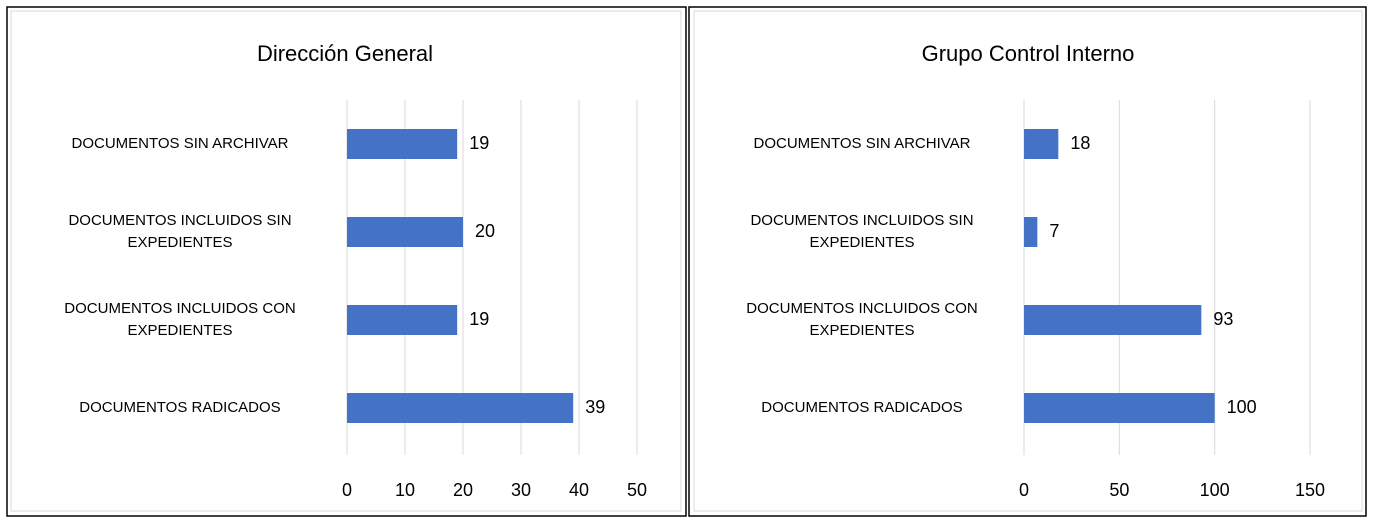 The image size is (1373, 522). What do you see at coordinates (1054, 231) in the screenshot?
I see `data-label: 7` at bounding box center [1054, 231].